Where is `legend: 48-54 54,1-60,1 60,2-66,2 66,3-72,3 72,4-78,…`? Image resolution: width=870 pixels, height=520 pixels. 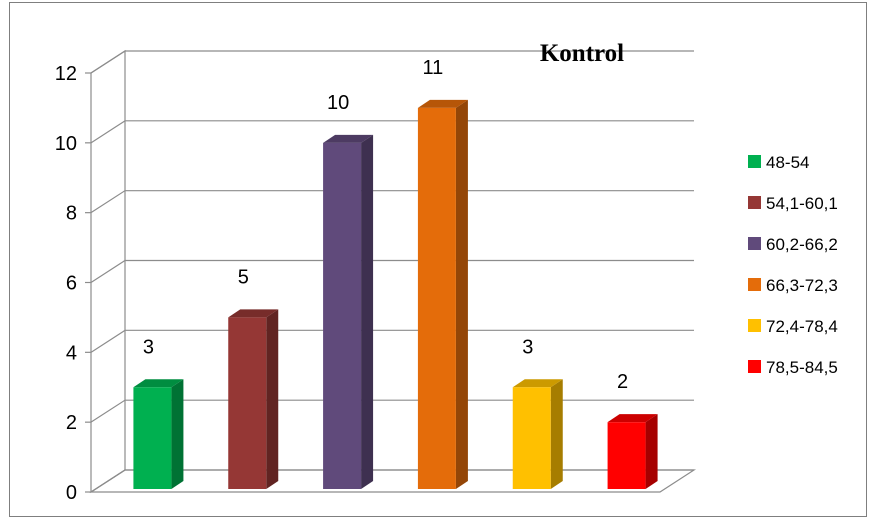 legend: 48-54 54,1-60,1 60,2-66,2 66,3-72,3 72,4-78,… is located at coordinates (793, 265).